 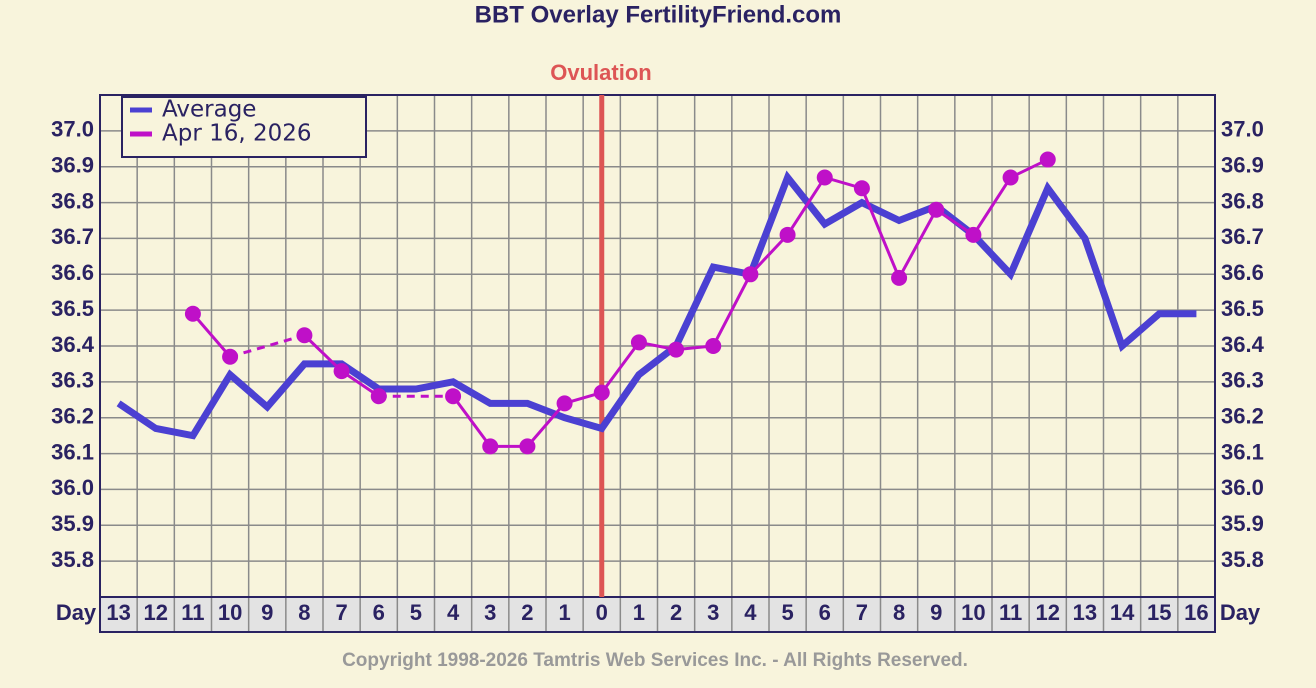 I want to click on y-tick-label-right: 36.9, so click(x=1242, y=165).